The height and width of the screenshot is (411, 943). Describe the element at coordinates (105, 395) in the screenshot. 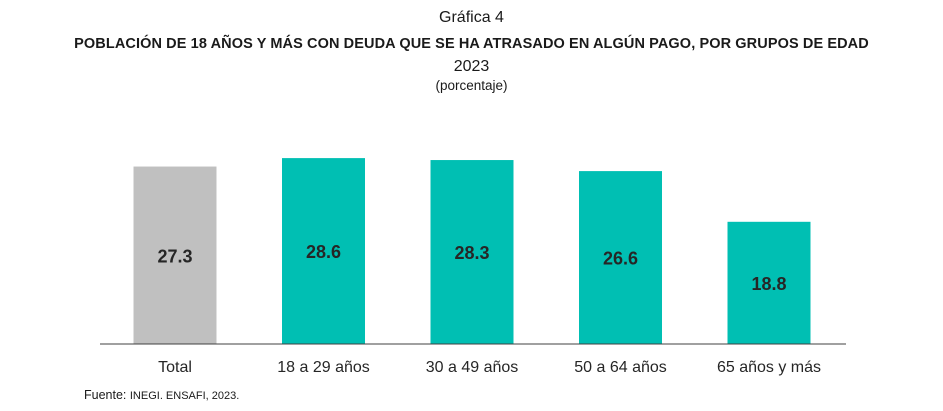

I see `source-prefix: Fuente:` at that location.